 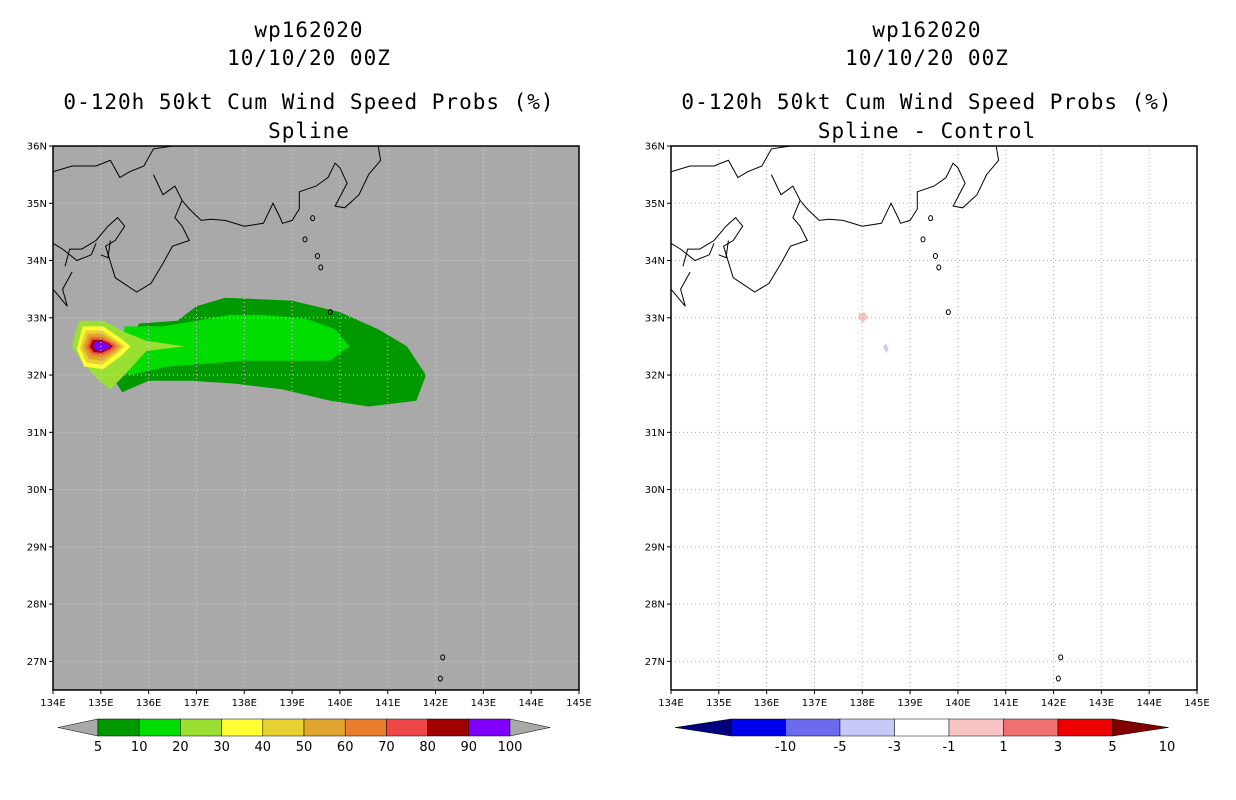 What do you see at coordinates (927, 102) in the screenshot?
I see `right-chart-title: 0-120h 50kt Cum Wind Speed Probs (%)` at bounding box center [927, 102].